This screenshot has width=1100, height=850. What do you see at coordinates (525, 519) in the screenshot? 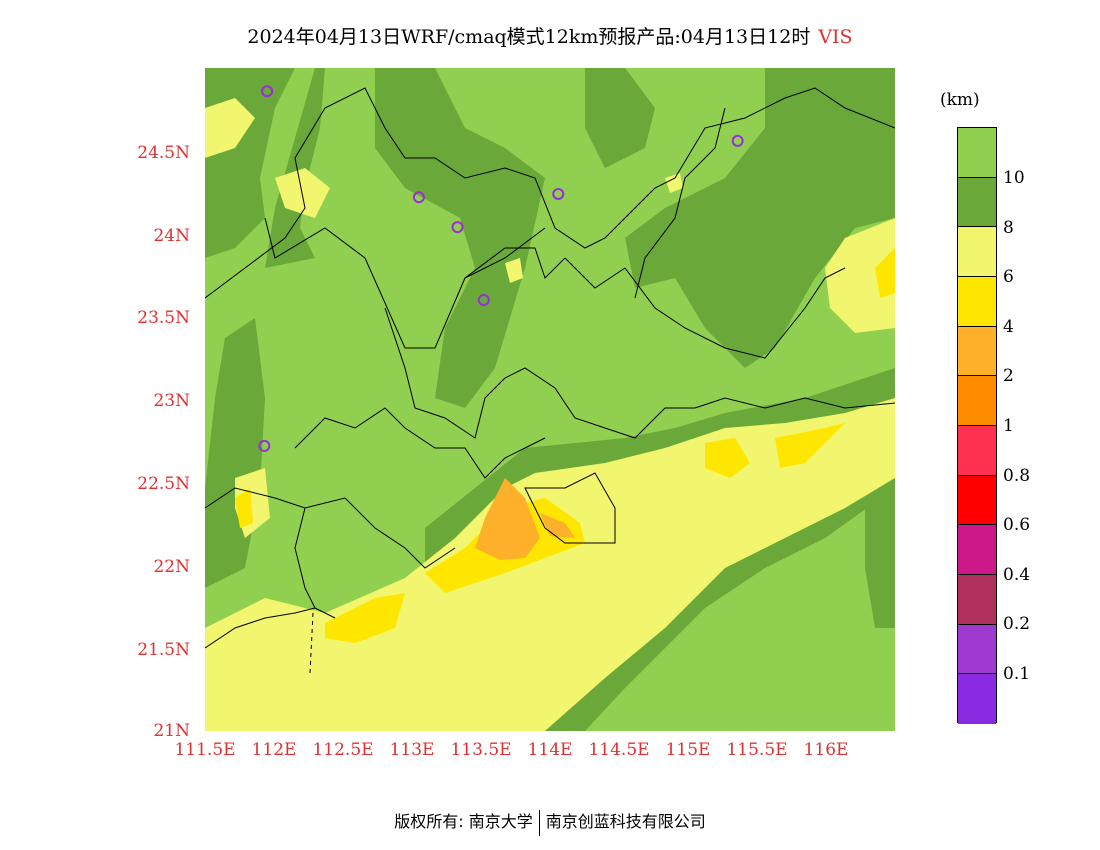
I see `vis-2-4-areas` at bounding box center [525, 519].